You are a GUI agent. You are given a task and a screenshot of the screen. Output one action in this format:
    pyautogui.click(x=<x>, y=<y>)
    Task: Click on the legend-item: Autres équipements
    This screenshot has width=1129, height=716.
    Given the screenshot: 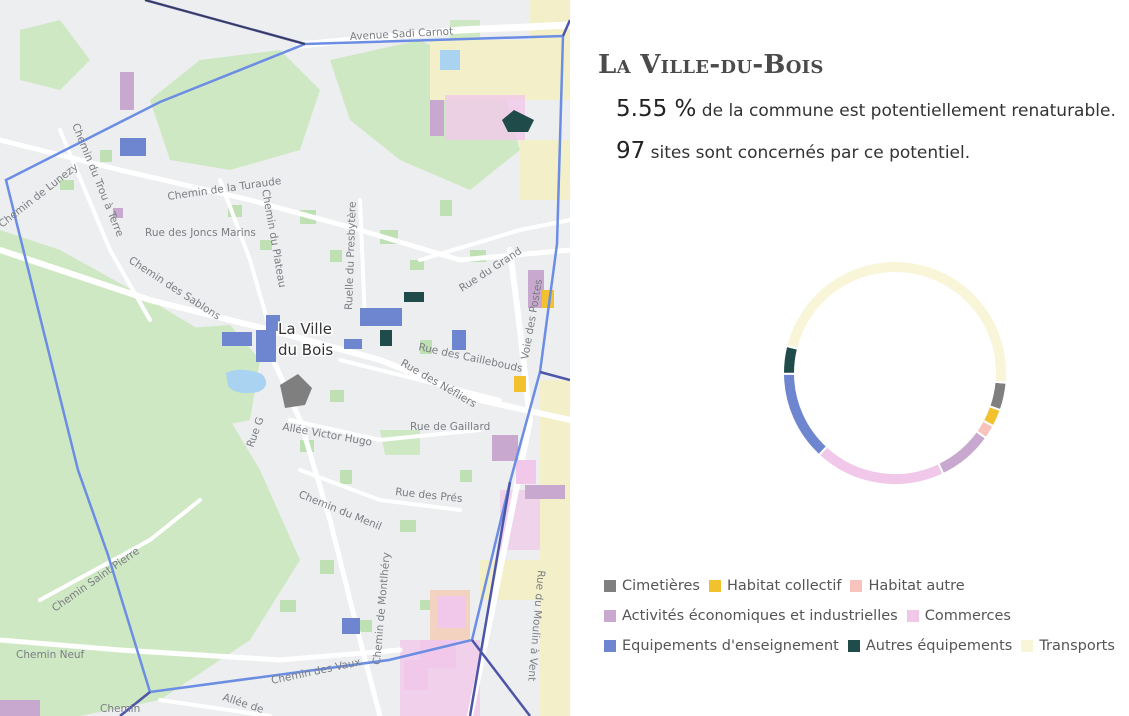 What is the action you would take?
    pyautogui.click(x=930, y=646)
    